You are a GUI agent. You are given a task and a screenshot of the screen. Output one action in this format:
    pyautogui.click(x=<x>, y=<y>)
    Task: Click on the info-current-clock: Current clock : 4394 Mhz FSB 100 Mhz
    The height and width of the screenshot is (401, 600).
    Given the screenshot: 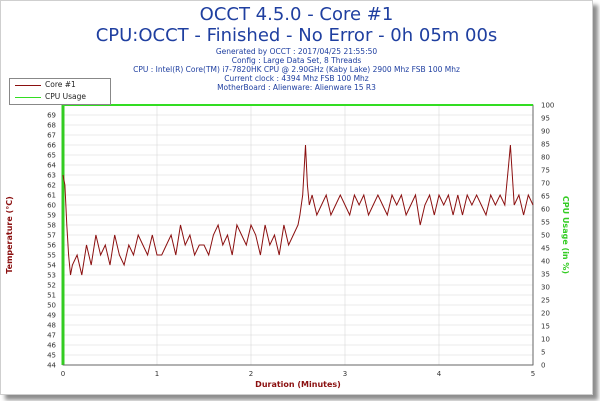 What is the action you would take?
    pyautogui.click(x=296, y=78)
    